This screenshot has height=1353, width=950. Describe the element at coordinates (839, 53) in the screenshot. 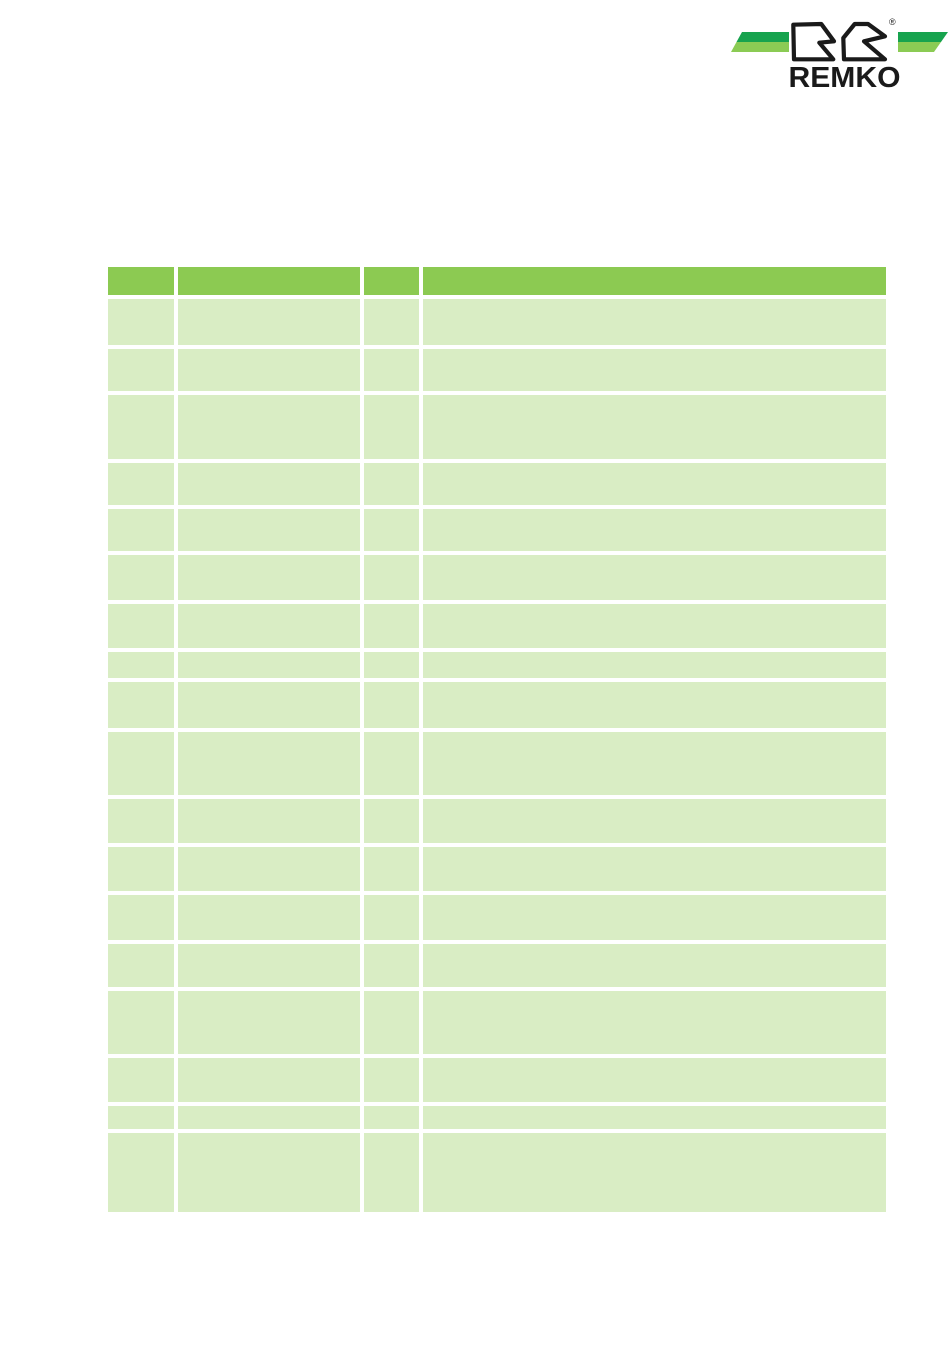

I see `remko-logo: ® REMKO` at that location.